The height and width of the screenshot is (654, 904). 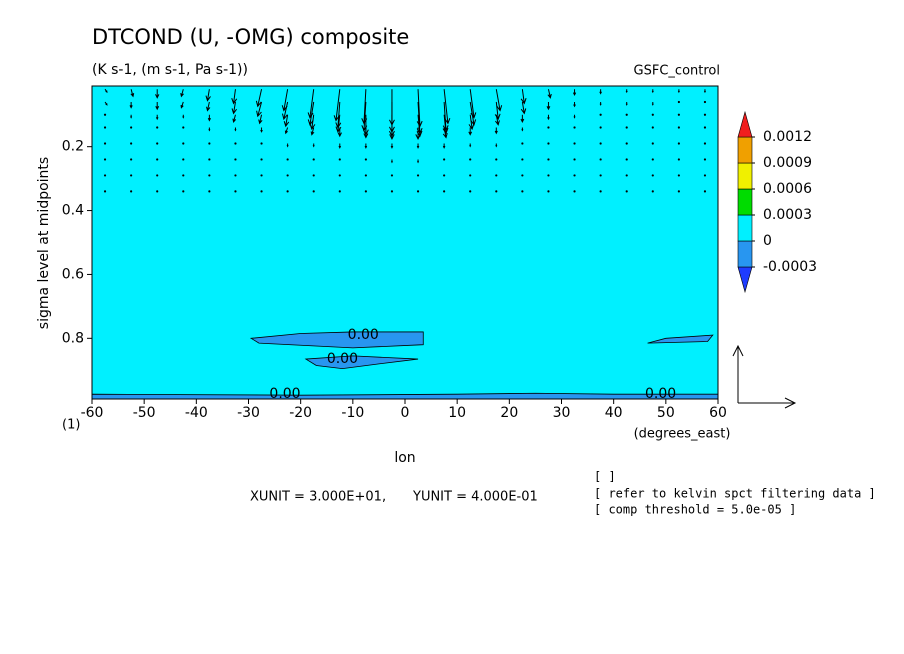 What do you see at coordinates (457, 413) in the screenshot?
I see `x-tick-label: 10` at bounding box center [457, 413].